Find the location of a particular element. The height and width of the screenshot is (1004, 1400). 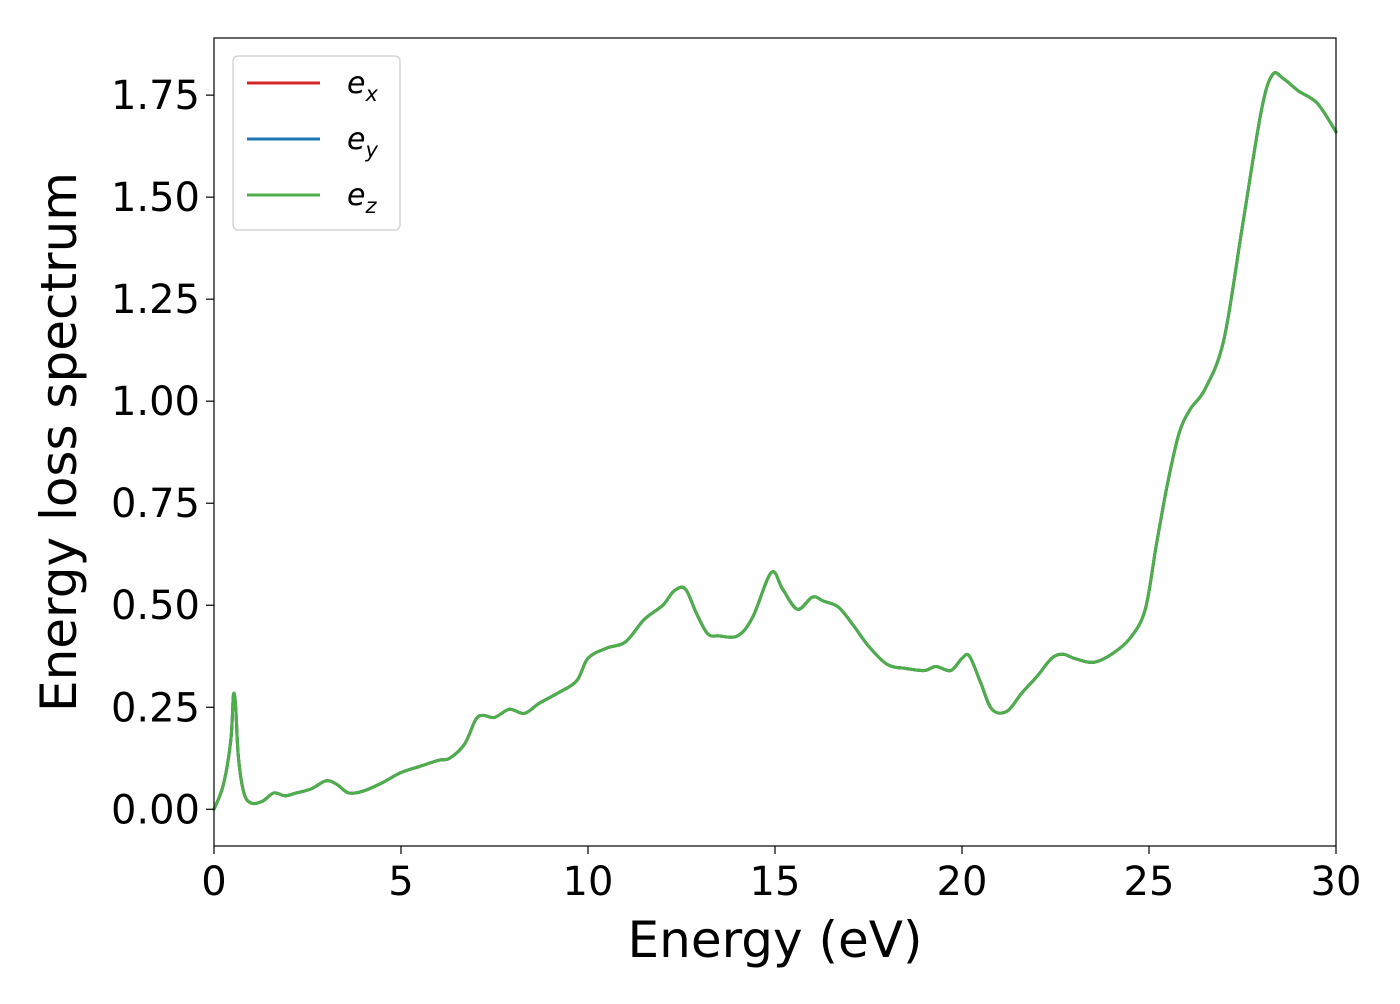

legend: ex ey ez is located at coordinates (316, 143).